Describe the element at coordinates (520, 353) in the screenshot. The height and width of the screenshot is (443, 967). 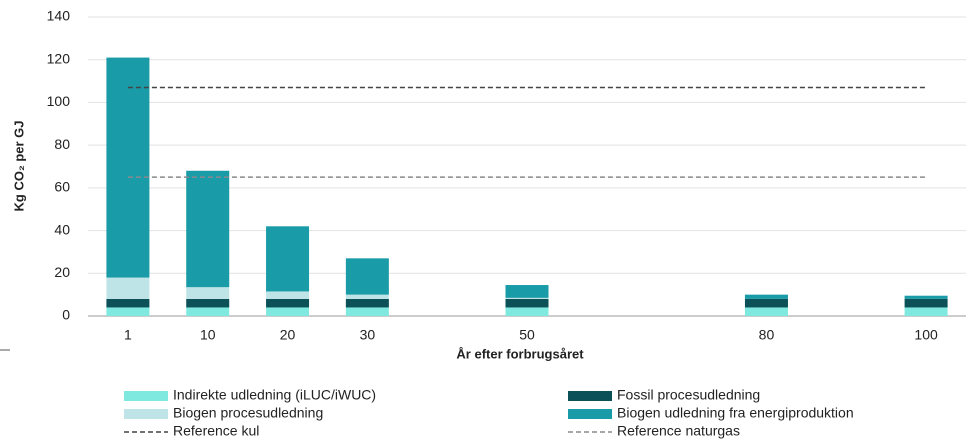
I see `x-axis-label: År efter forbrugsåret` at that location.